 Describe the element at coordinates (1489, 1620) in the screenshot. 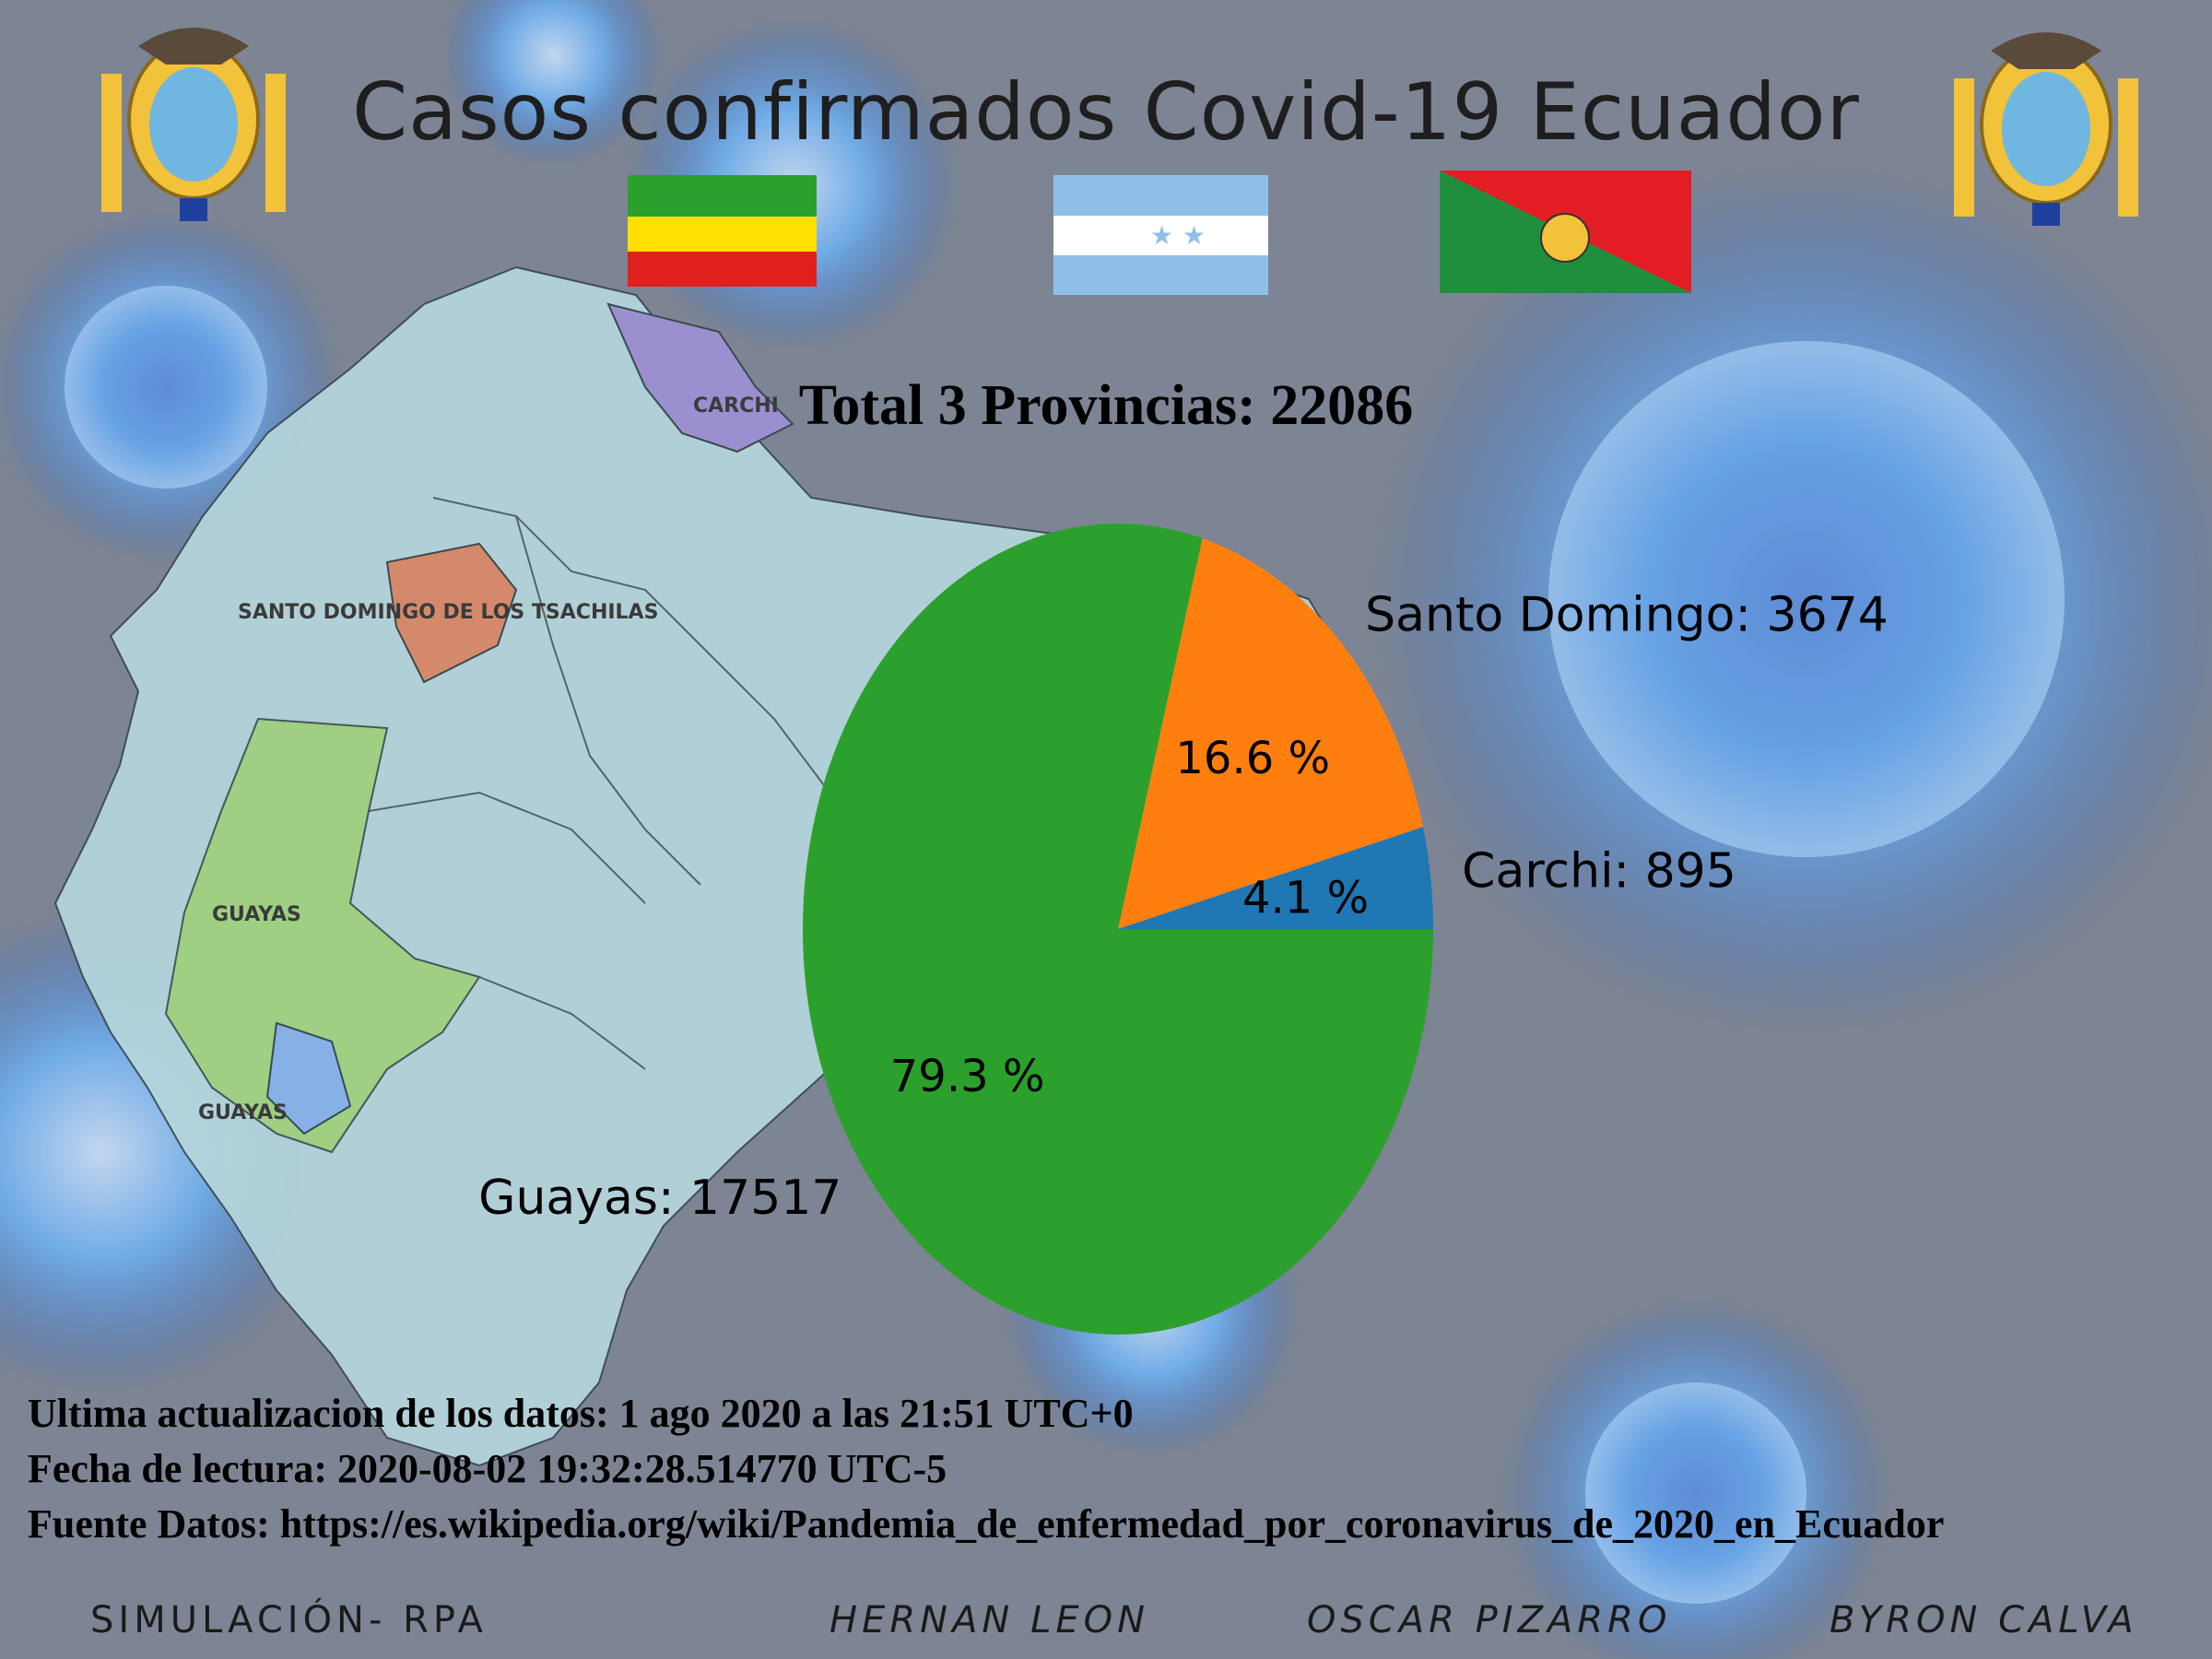

I see `credit-author-2: OSCAR PIZARRO` at that location.